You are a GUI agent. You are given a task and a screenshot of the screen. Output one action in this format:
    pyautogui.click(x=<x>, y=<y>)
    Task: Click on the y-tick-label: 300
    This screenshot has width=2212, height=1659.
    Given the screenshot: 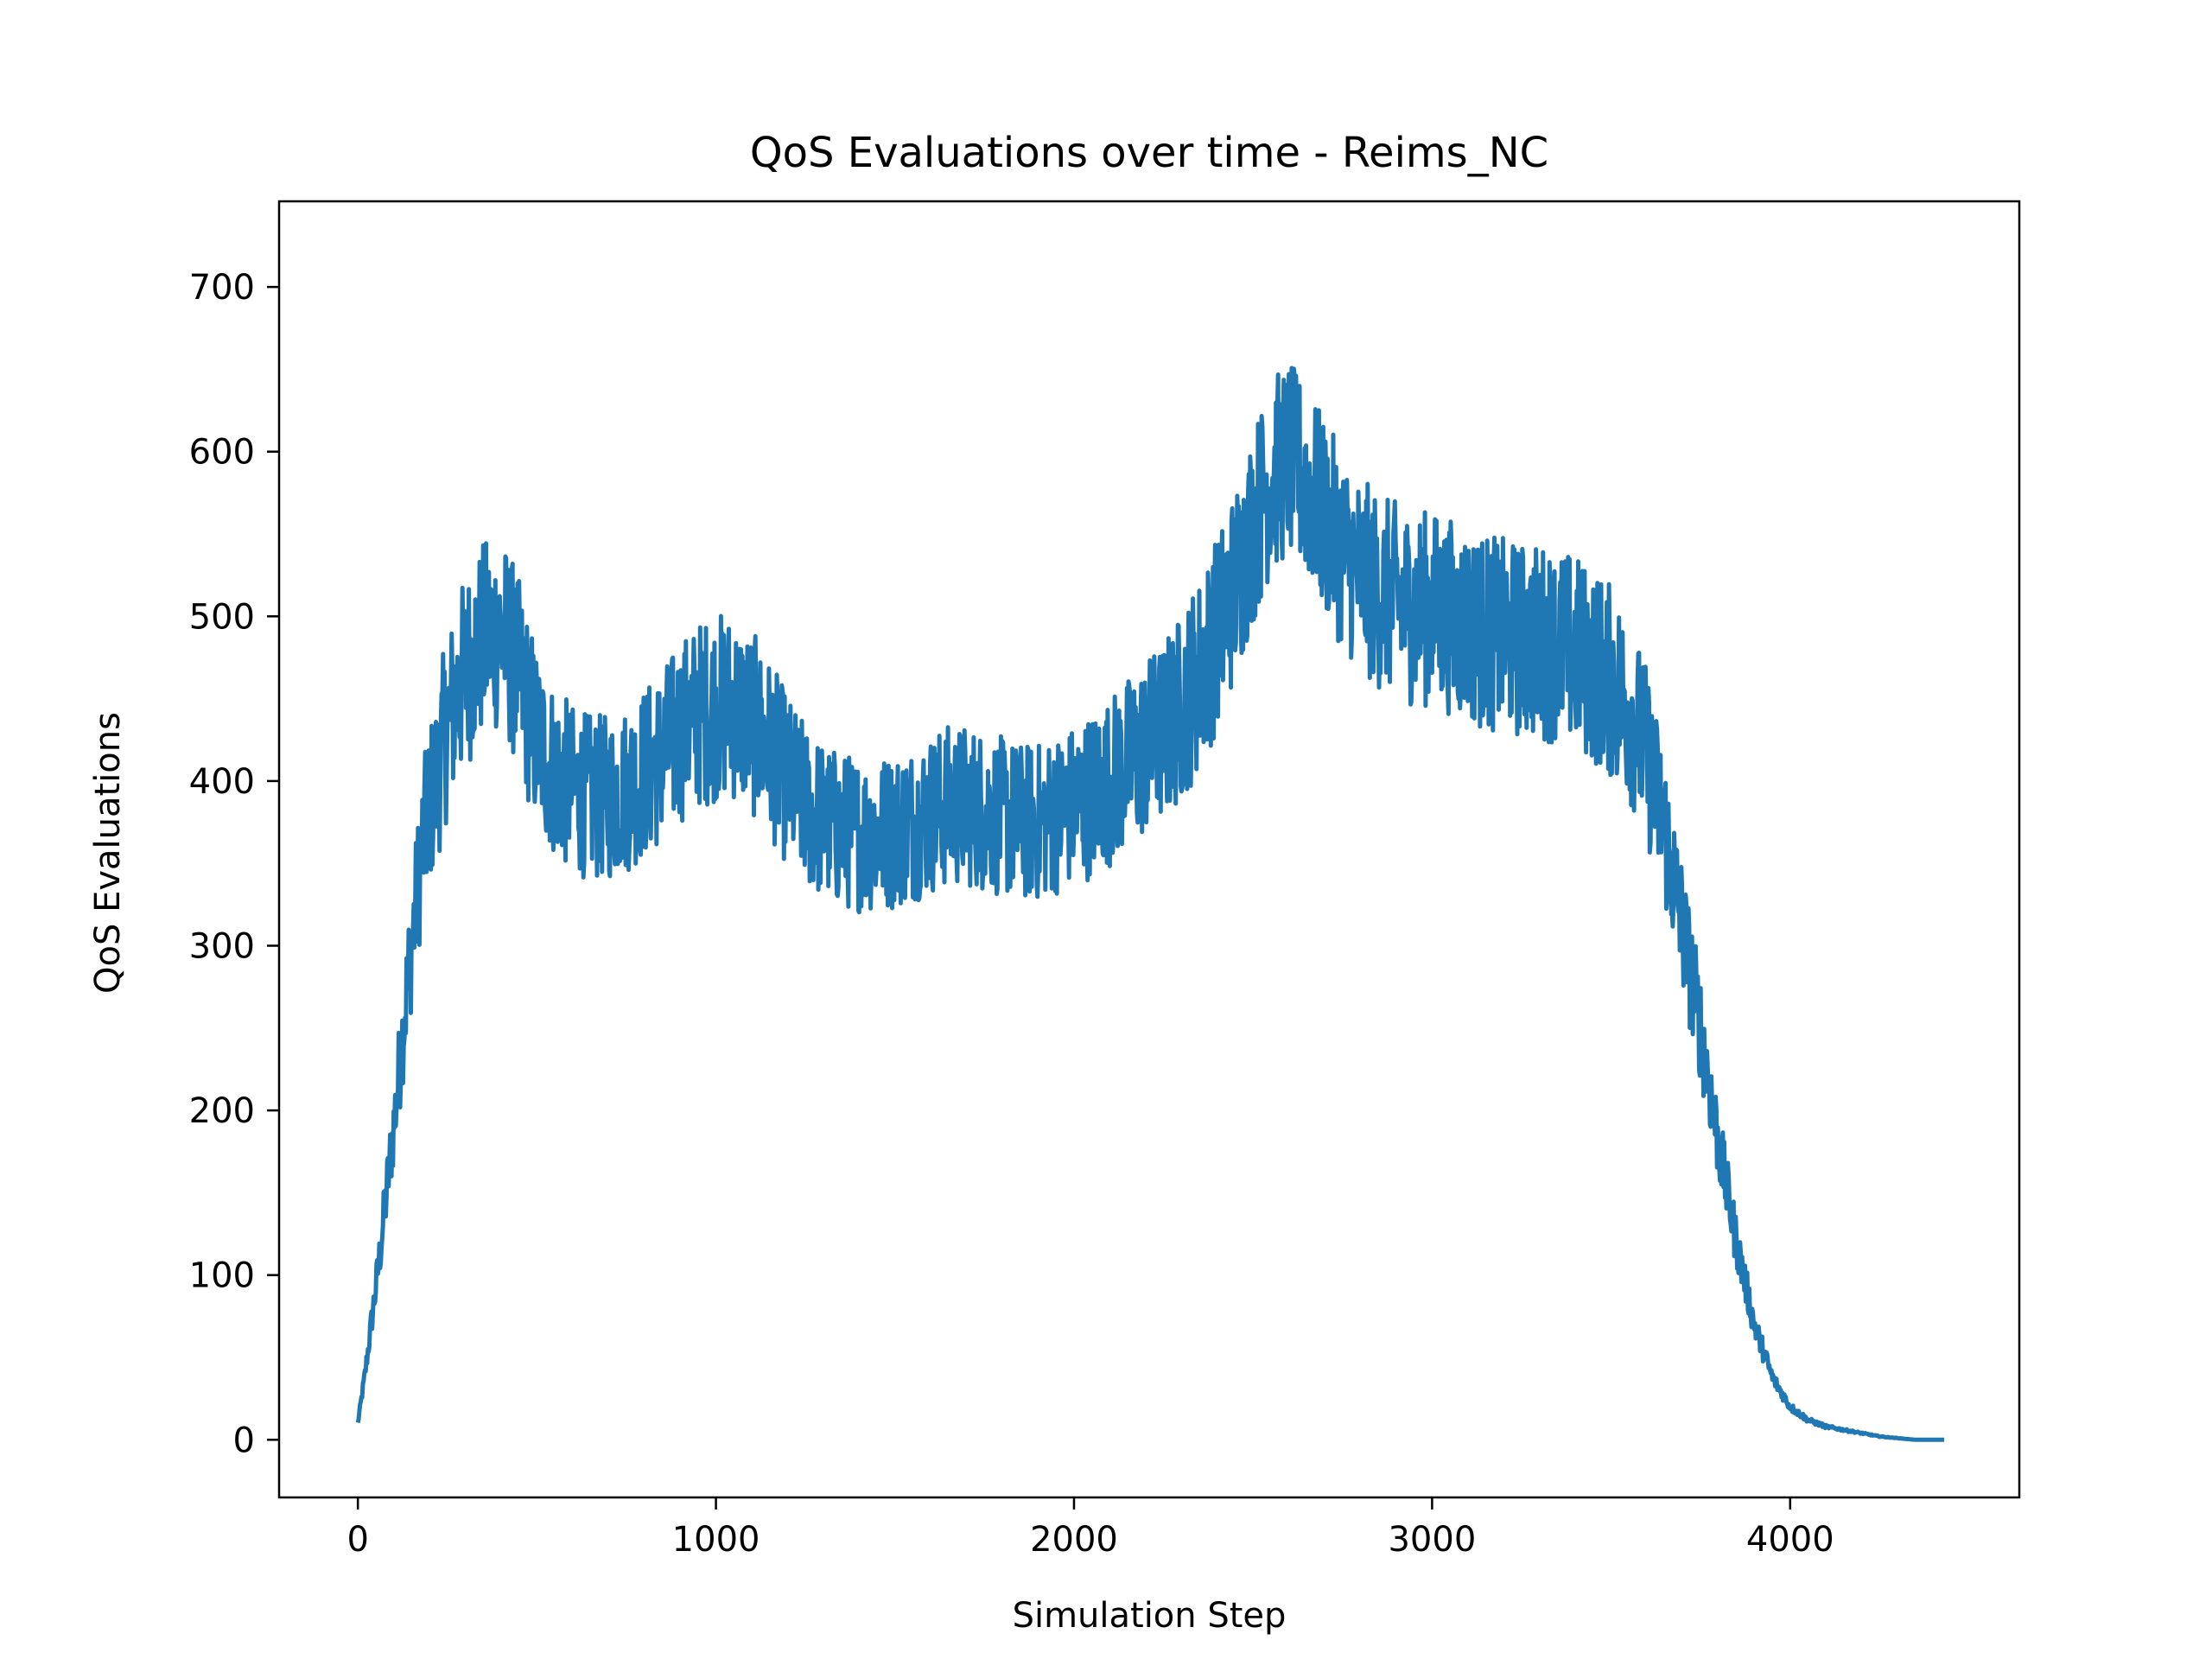 What is the action you would take?
    pyautogui.click(x=222, y=946)
    